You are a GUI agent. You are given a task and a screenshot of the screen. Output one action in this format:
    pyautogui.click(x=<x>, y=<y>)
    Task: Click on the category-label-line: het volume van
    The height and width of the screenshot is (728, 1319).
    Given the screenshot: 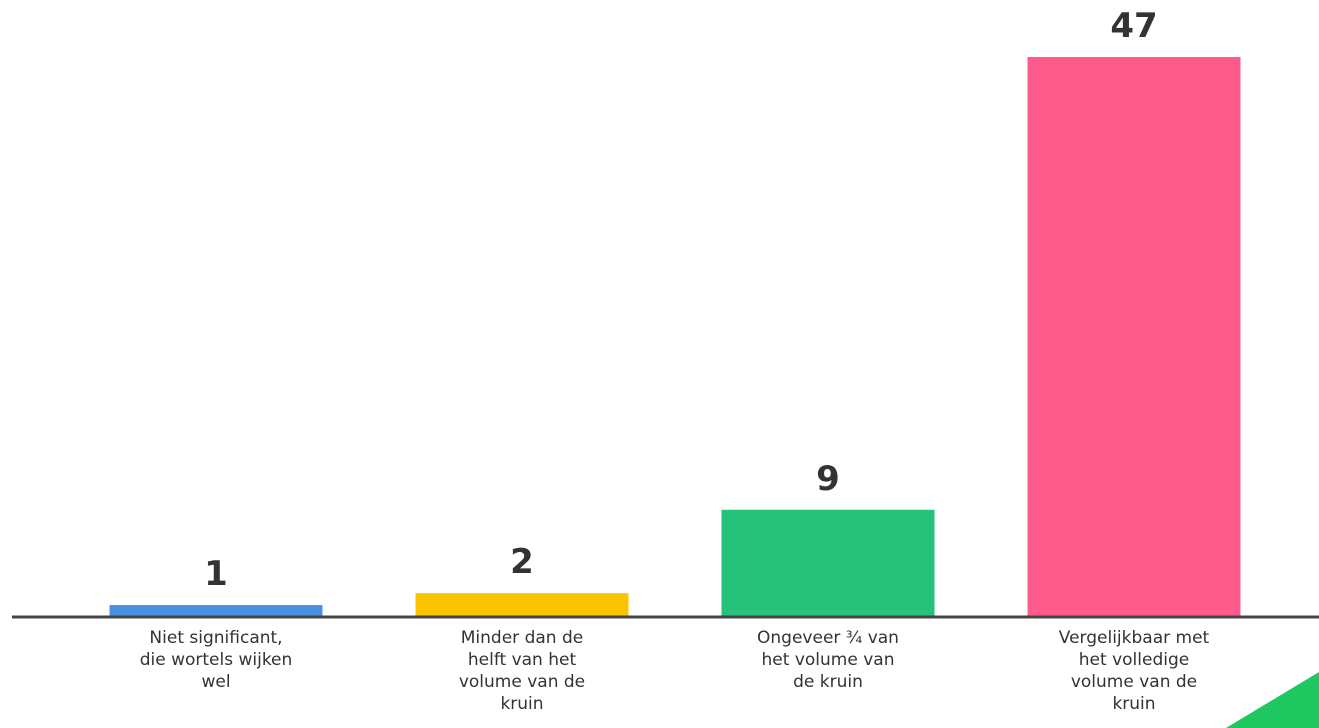 What is the action you would take?
    pyautogui.click(x=828, y=660)
    